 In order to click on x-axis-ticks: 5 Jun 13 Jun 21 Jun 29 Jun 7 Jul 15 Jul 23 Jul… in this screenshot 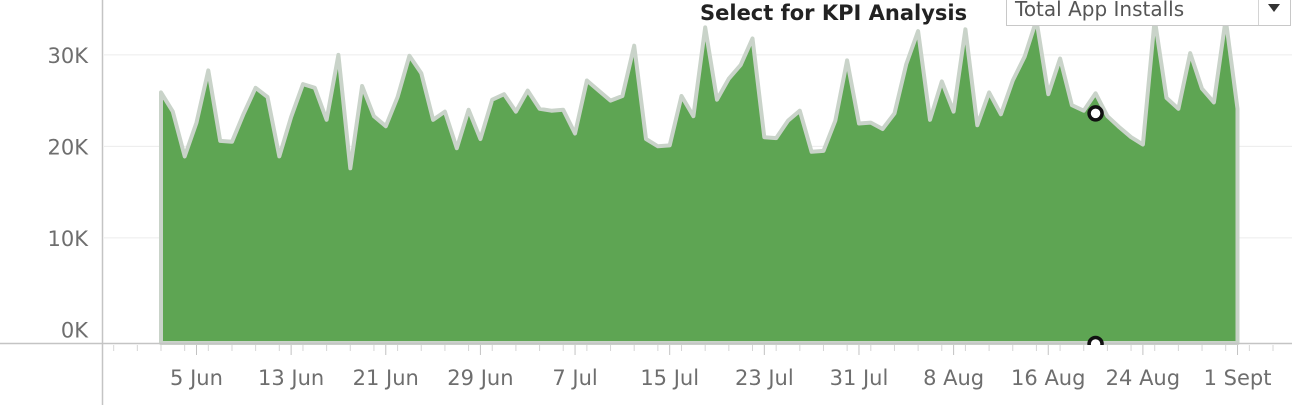, I will do `click(693, 367)`.